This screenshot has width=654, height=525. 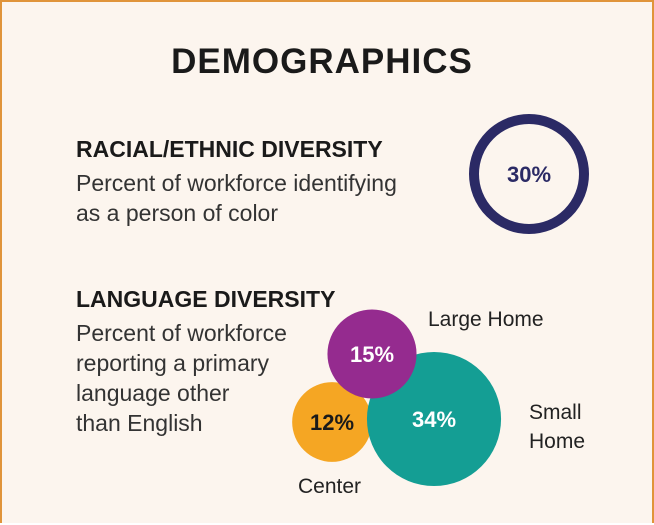 What do you see at coordinates (434, 419) in the screenshot?
I see `bubble-value: 34%` at bounding box center [434, 419].